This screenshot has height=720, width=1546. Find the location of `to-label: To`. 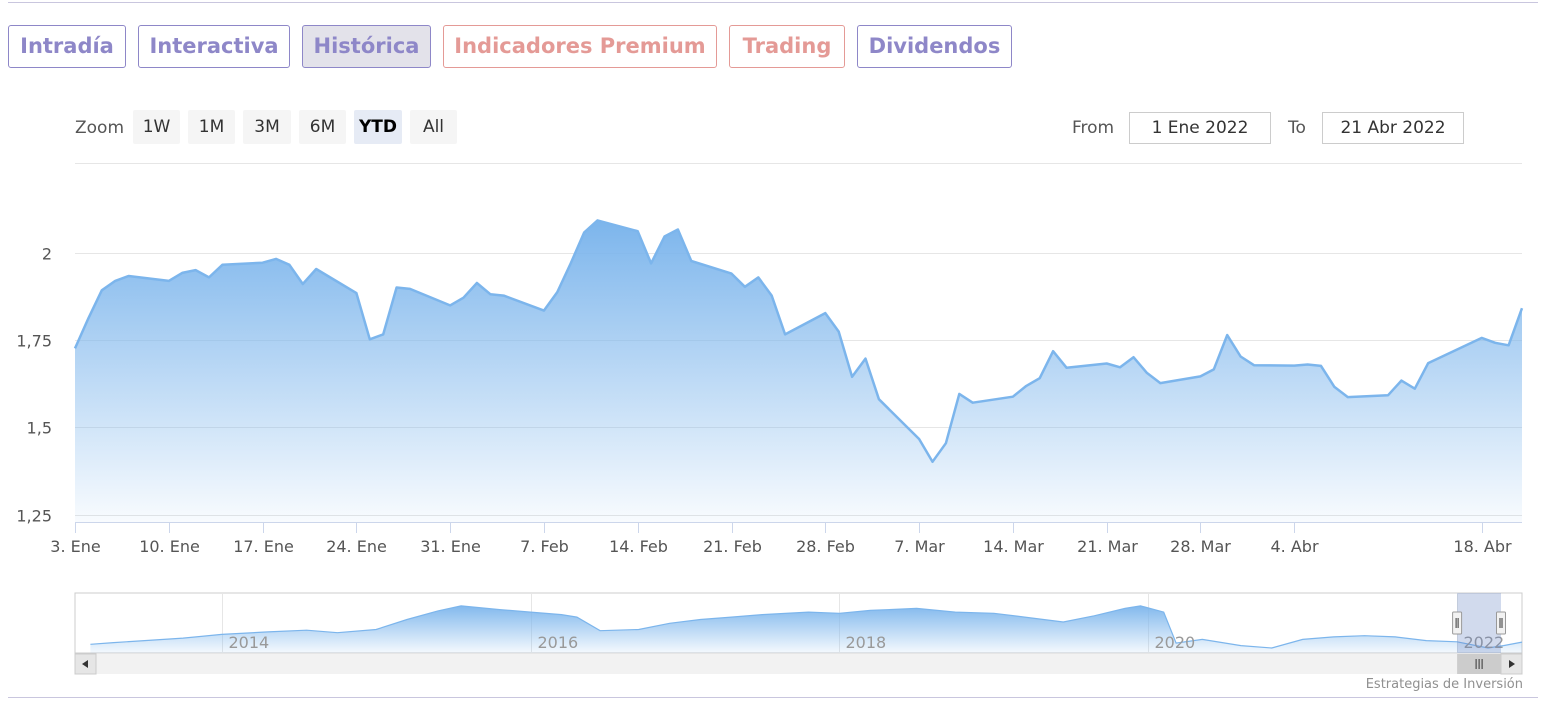

to-label: To is located at coordinates (1297, 128).